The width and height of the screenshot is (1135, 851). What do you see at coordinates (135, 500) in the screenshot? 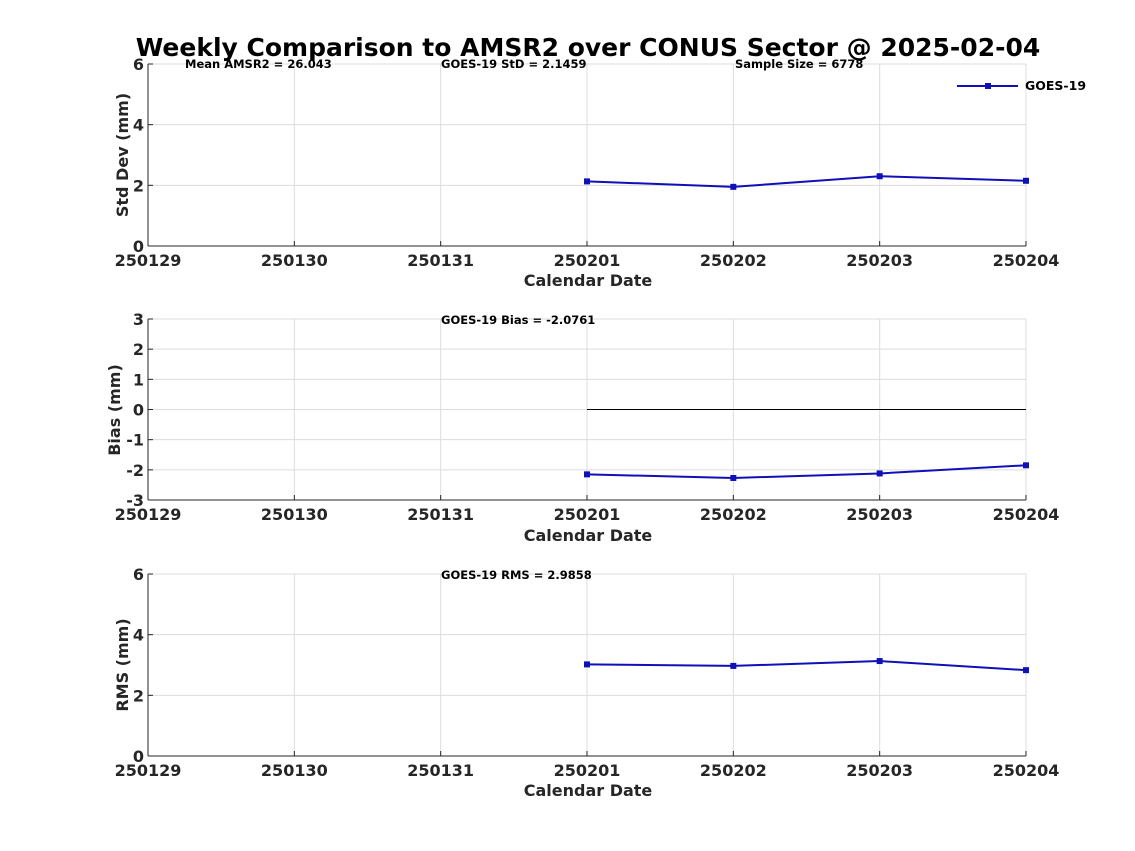
I see `bias-y-tick-label: -3` at bounding box center [135, 500].